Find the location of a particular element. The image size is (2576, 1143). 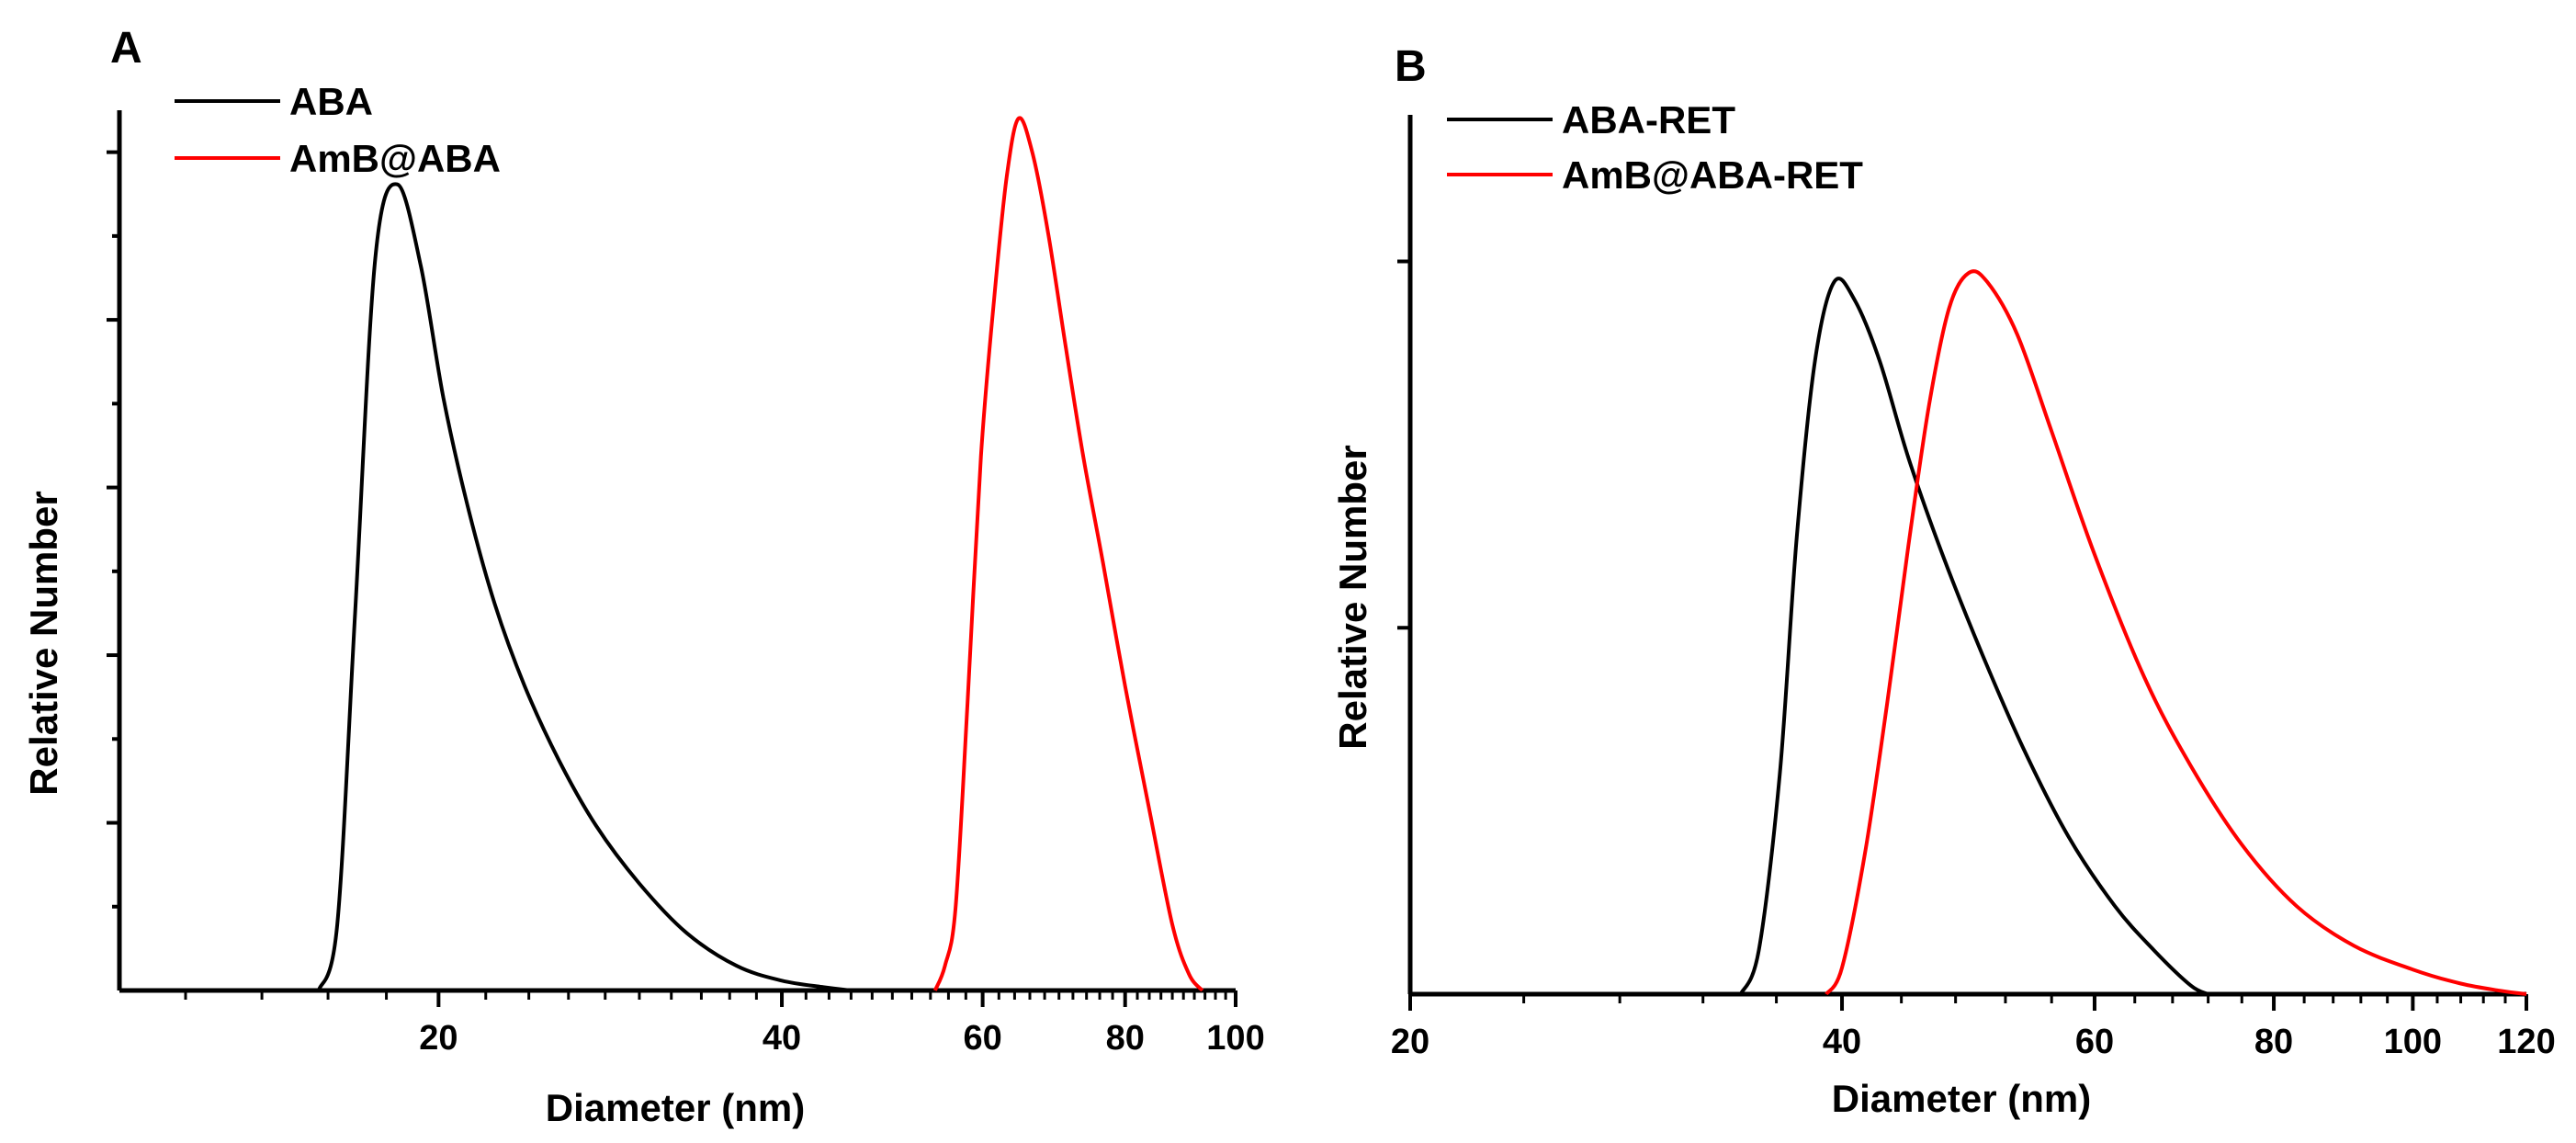

panel-a-x-axis-label: Diameter (nm) is located at coordinates (675, 1107).